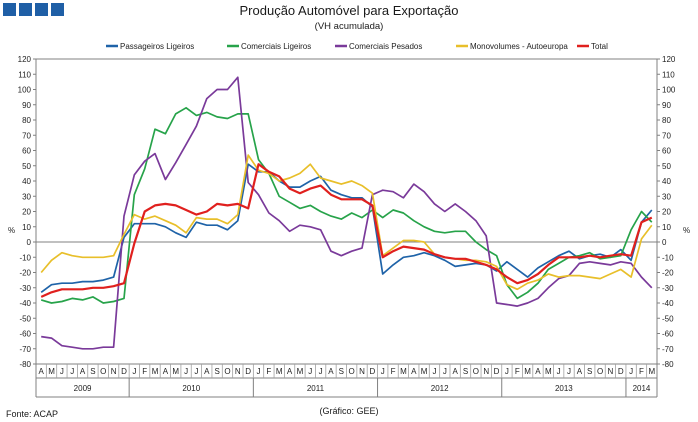 The height and width of the screenshot is (422, 698). I want to click on legend-label: Passageiros Ligeiros, so click(157, 46).